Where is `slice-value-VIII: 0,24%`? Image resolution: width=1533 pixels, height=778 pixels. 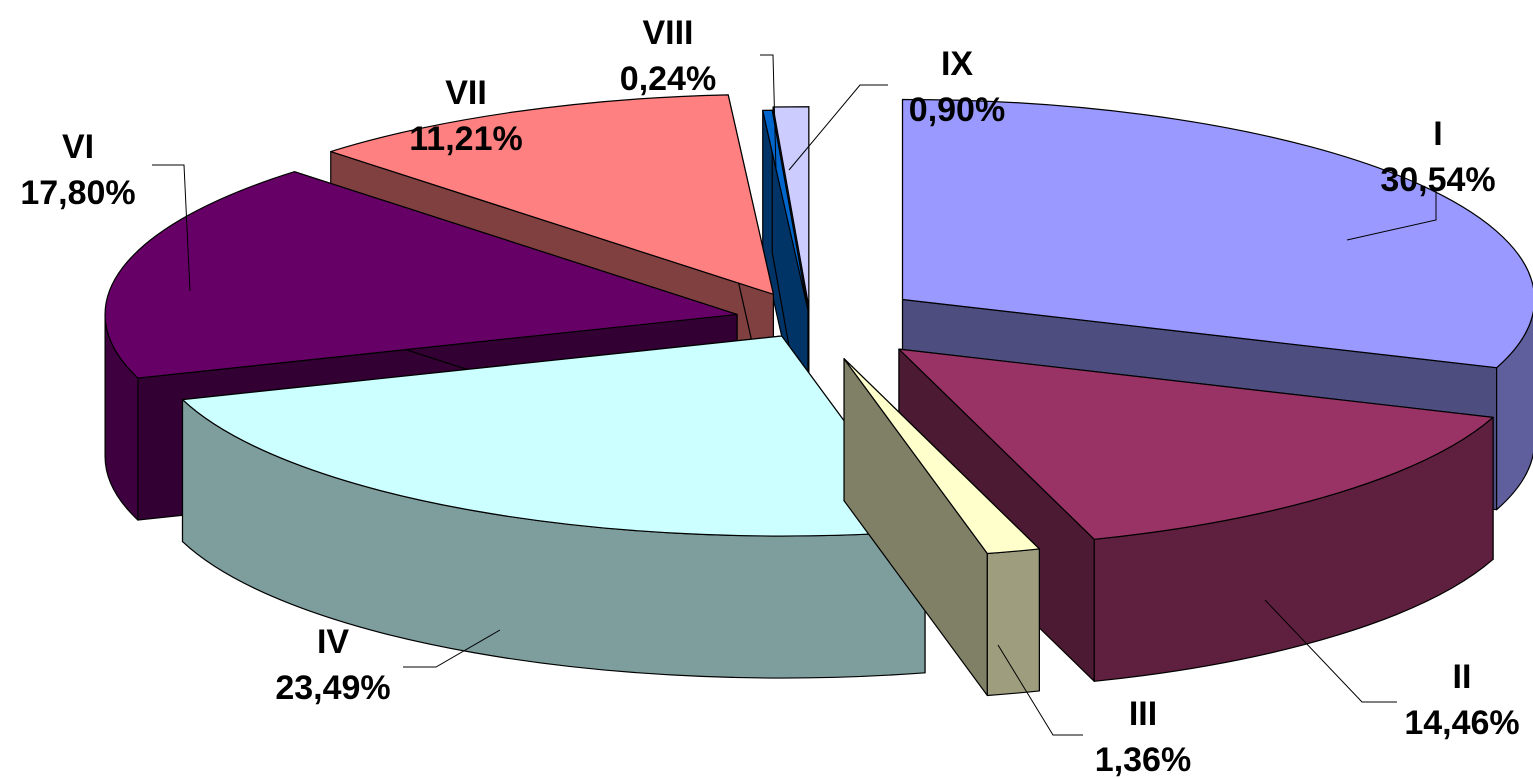
slice-value-VIII: 0,24% is located at coordinates (668, 79).